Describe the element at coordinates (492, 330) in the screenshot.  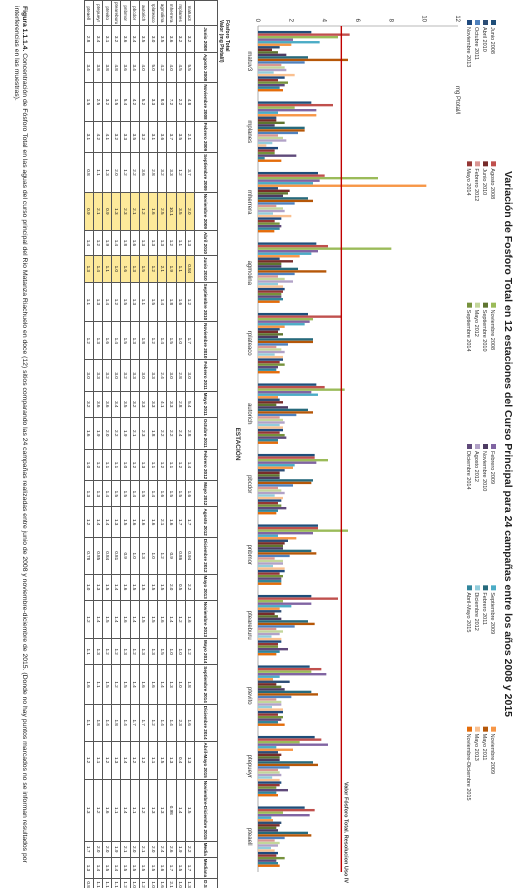
I see `legend-label: Noviembre 2008` at that location.